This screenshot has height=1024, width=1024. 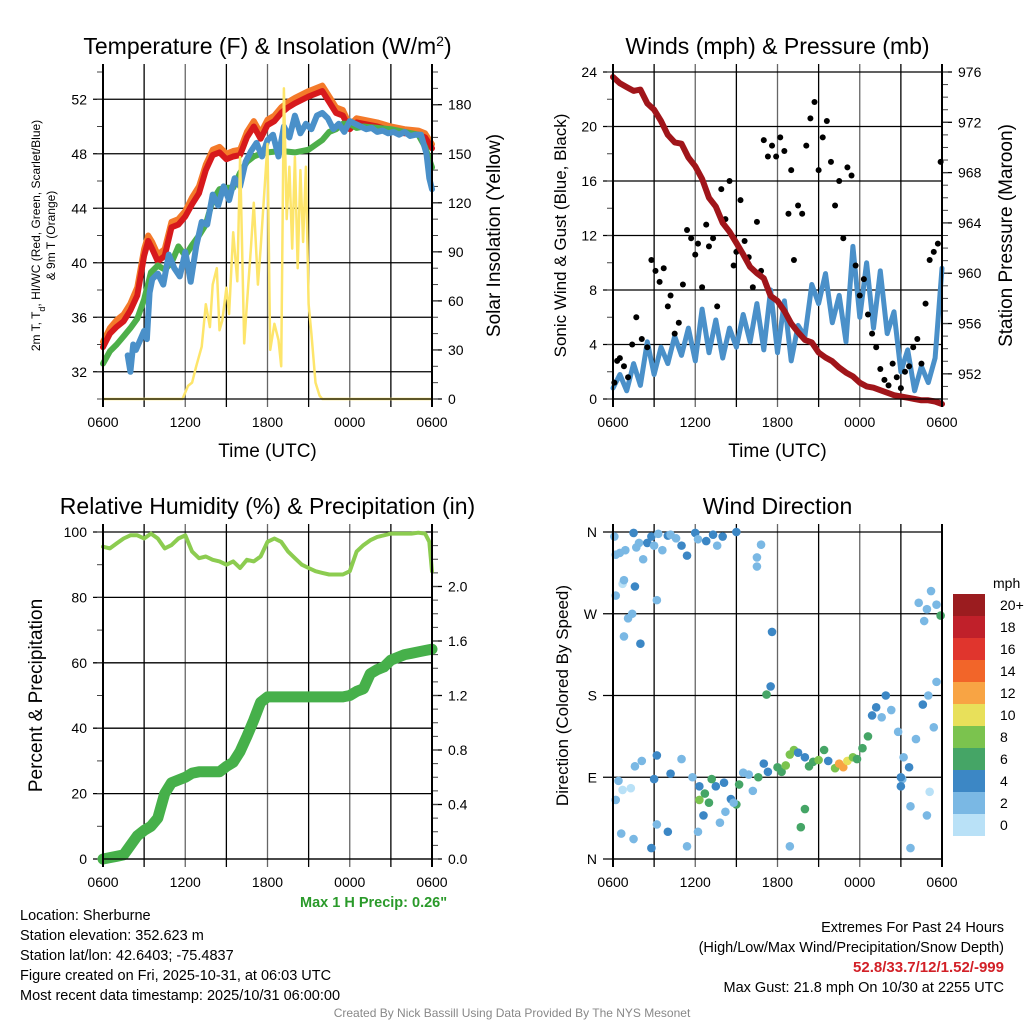 What do you see at coordinates (1012, 605) in the screenshot?
I see `colorbar-label: 20+` at bounding box center [1012, 605].